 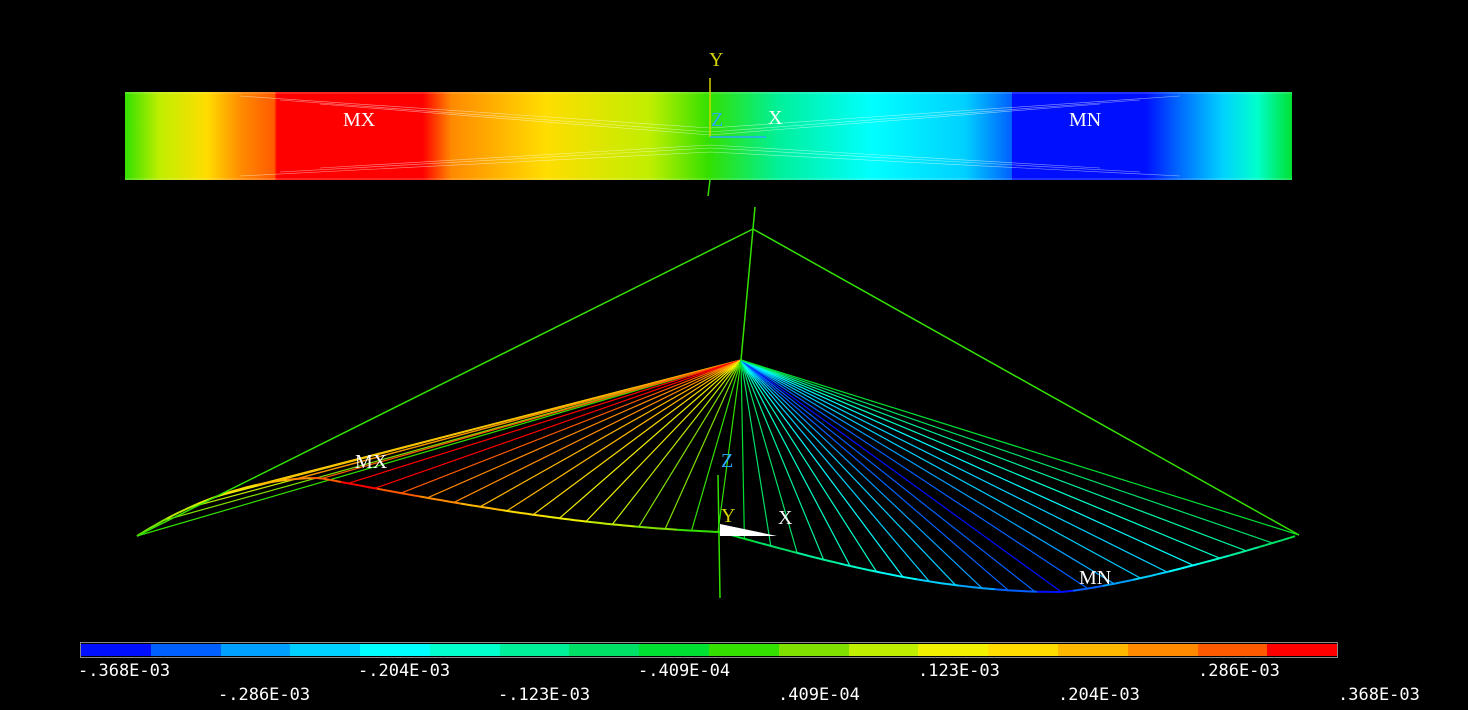 What do you see at coordinates (684, 671) in the screenshot?
I see `legend-tick-upper-3: -.409E-04` at bounding box center [684, 671].